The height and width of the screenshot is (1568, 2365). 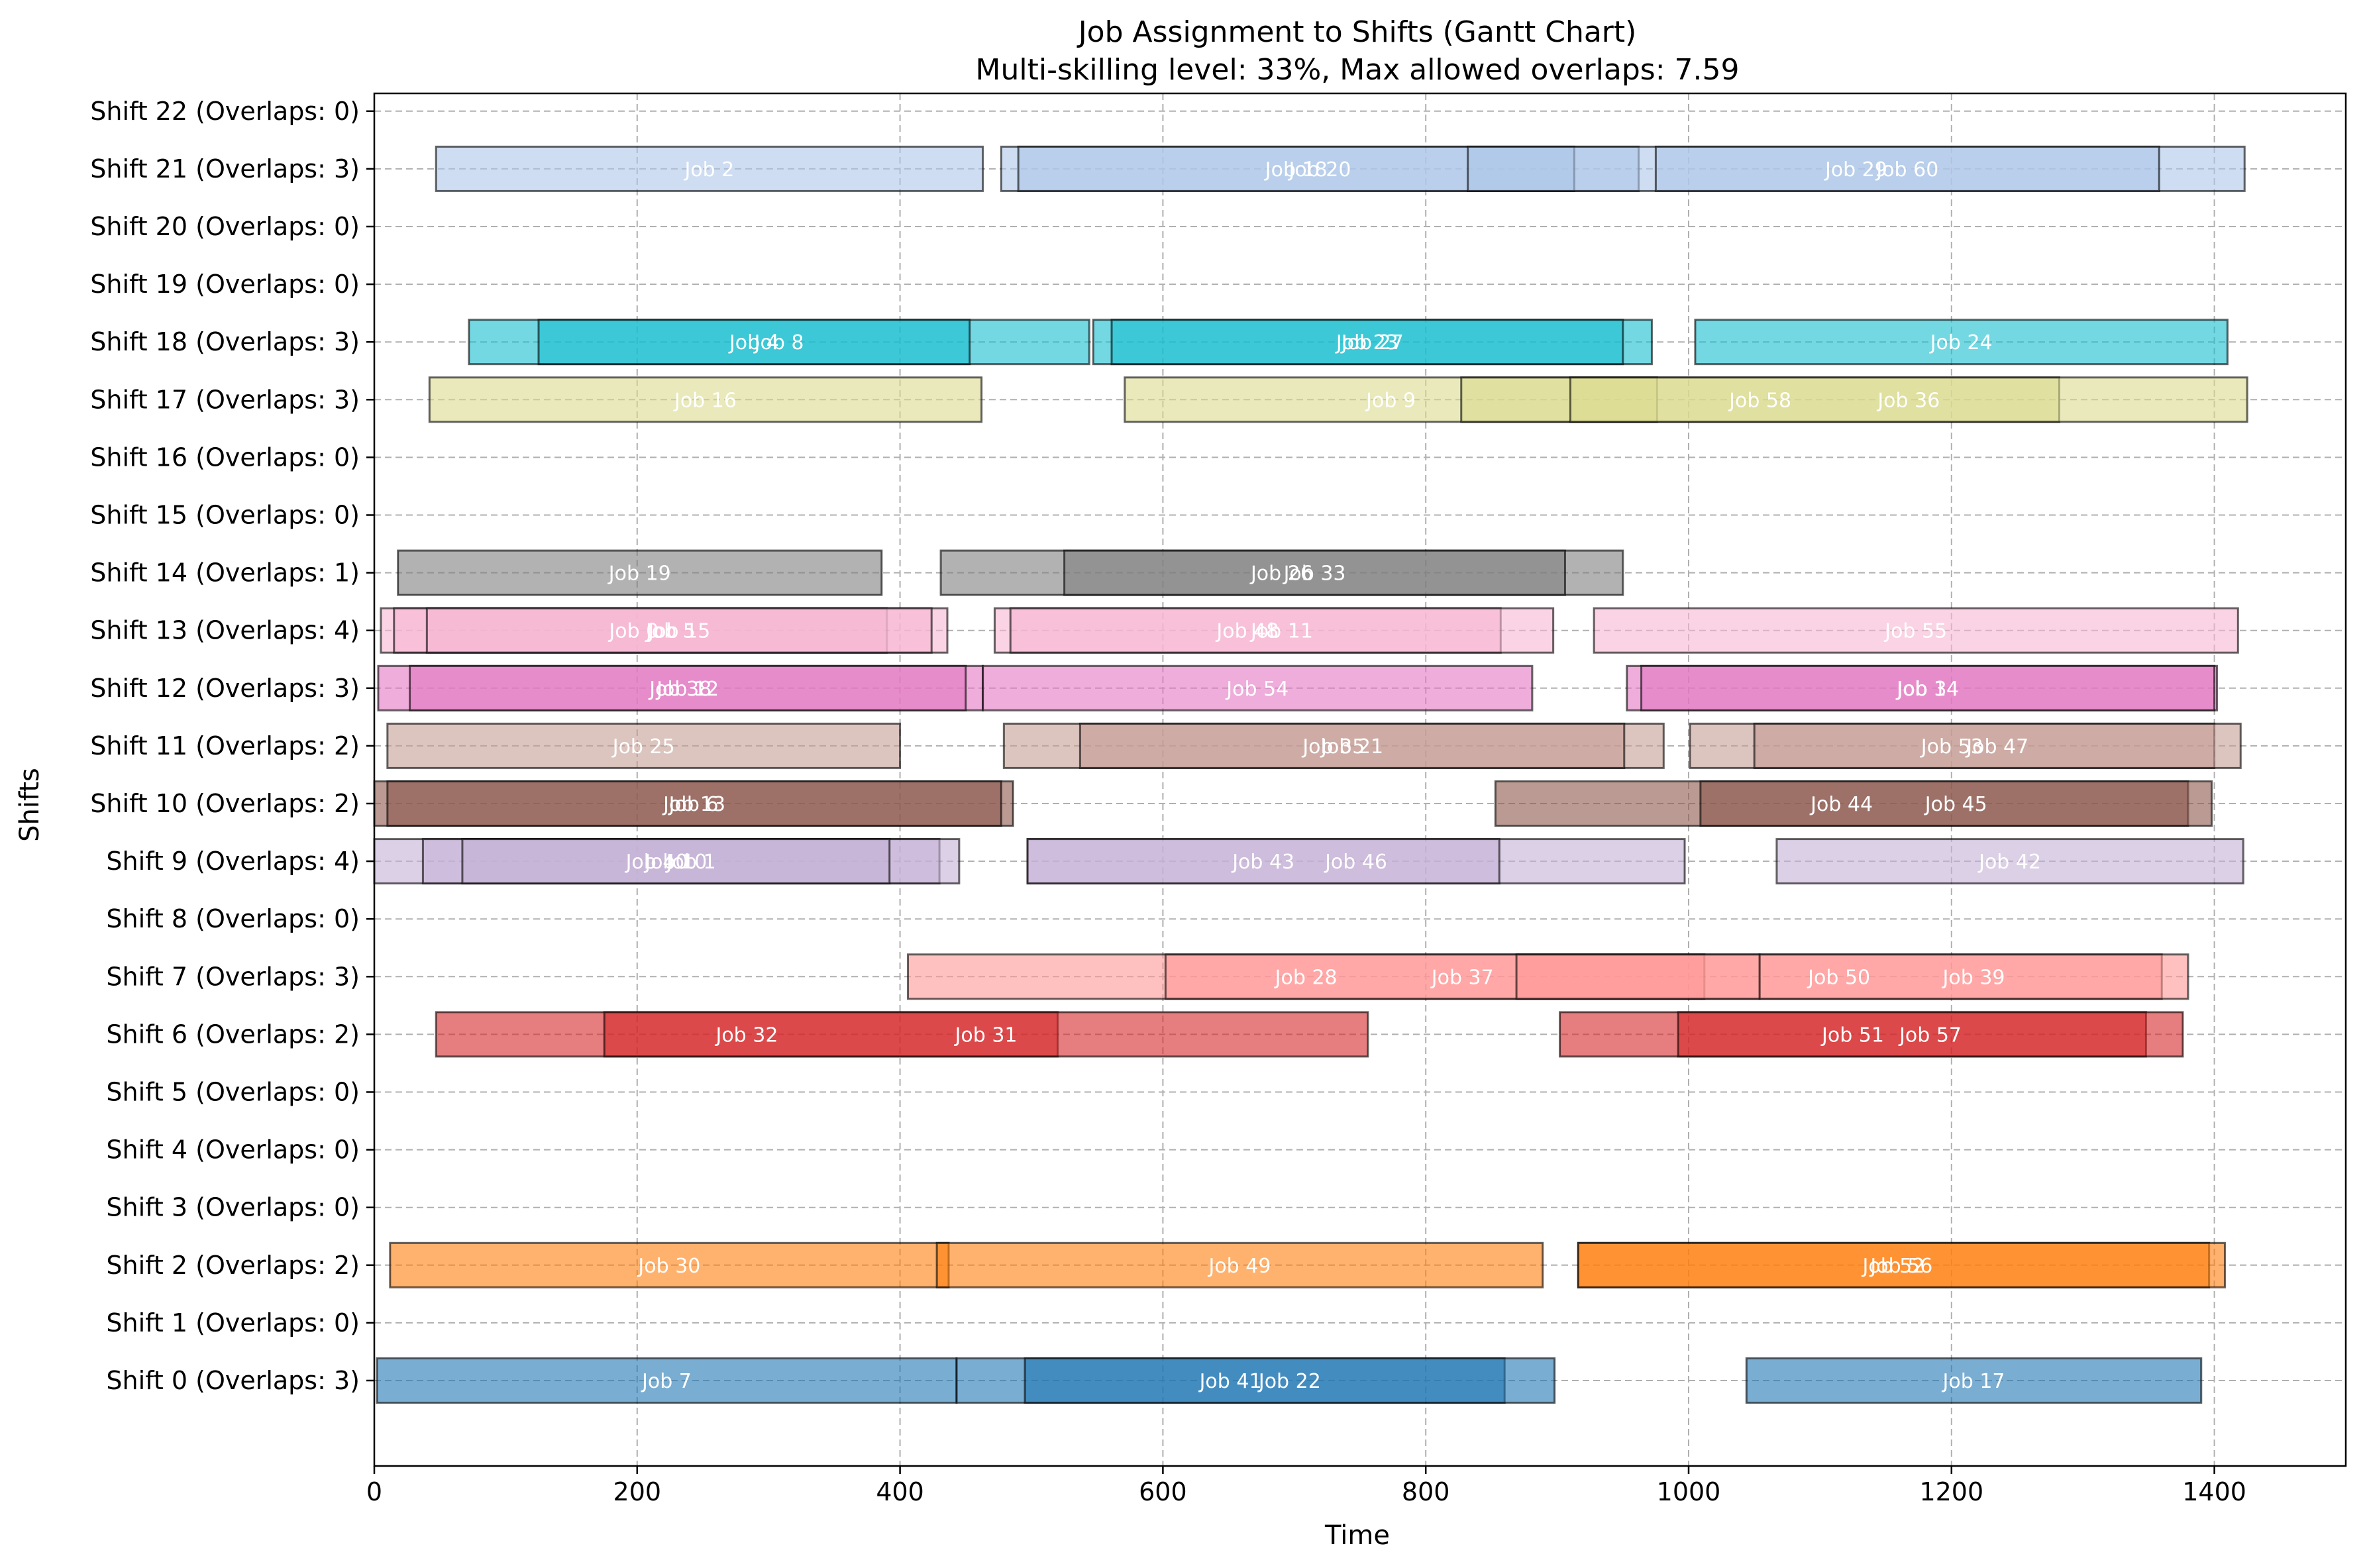 I want to click on job-label: Job 12, so click(x=687, y=689).